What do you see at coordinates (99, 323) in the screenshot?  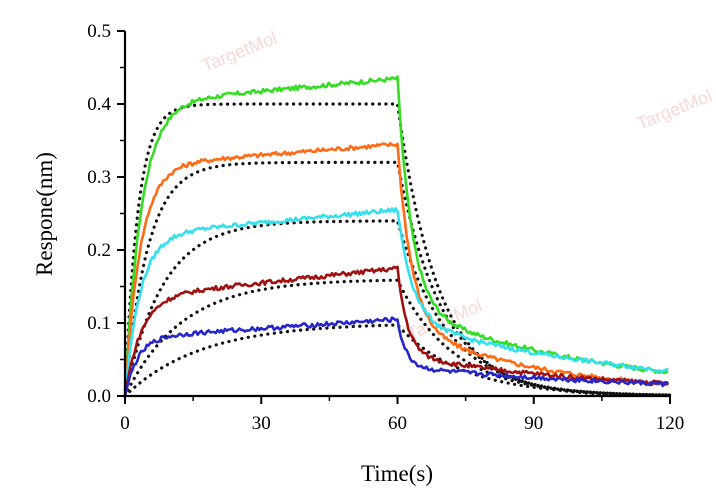 I see `y-tick-label: 0.1` at bounding box center [99, 323].